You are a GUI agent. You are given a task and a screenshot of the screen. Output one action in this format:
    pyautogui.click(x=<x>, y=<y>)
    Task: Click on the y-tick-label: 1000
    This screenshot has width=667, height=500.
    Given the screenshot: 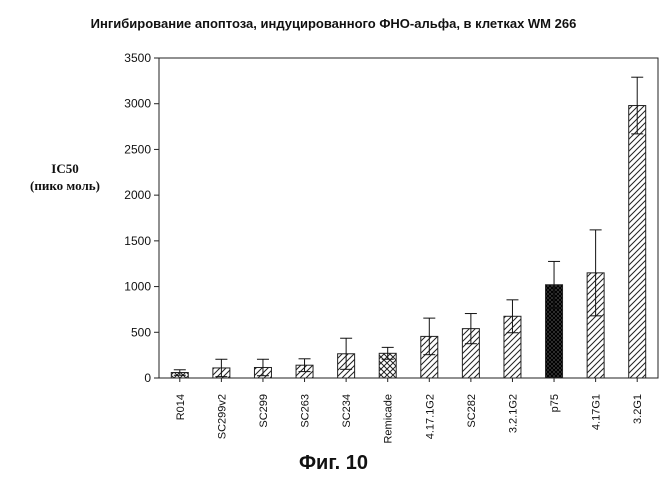 What is the action you would take?
    pyautogui.click(x=137, y=287)
    